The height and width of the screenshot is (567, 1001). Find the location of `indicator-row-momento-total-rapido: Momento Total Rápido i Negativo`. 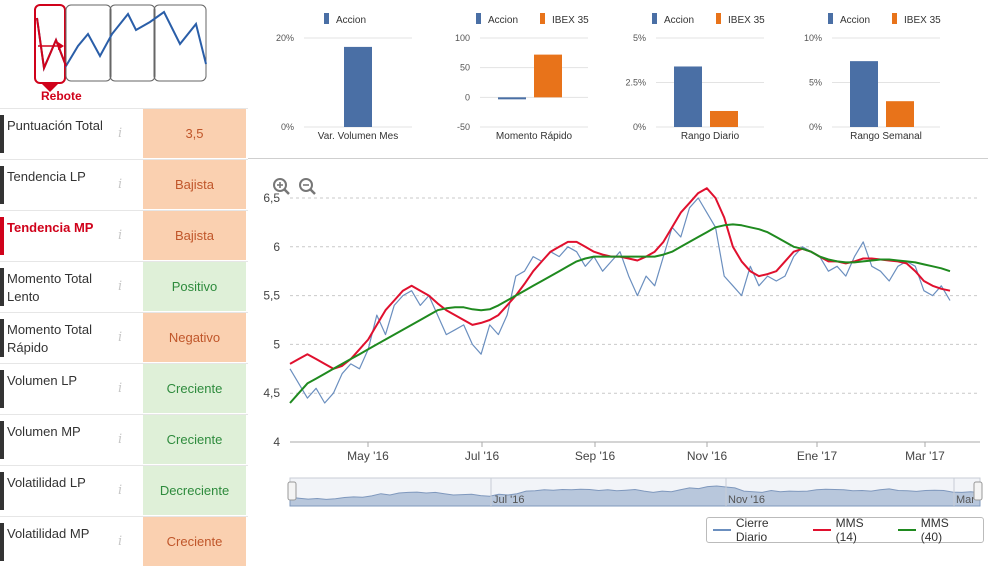

indicator-row-momento-total-rapido: Momento Total Rápido i Negativo is located at coordinates (124, 337).